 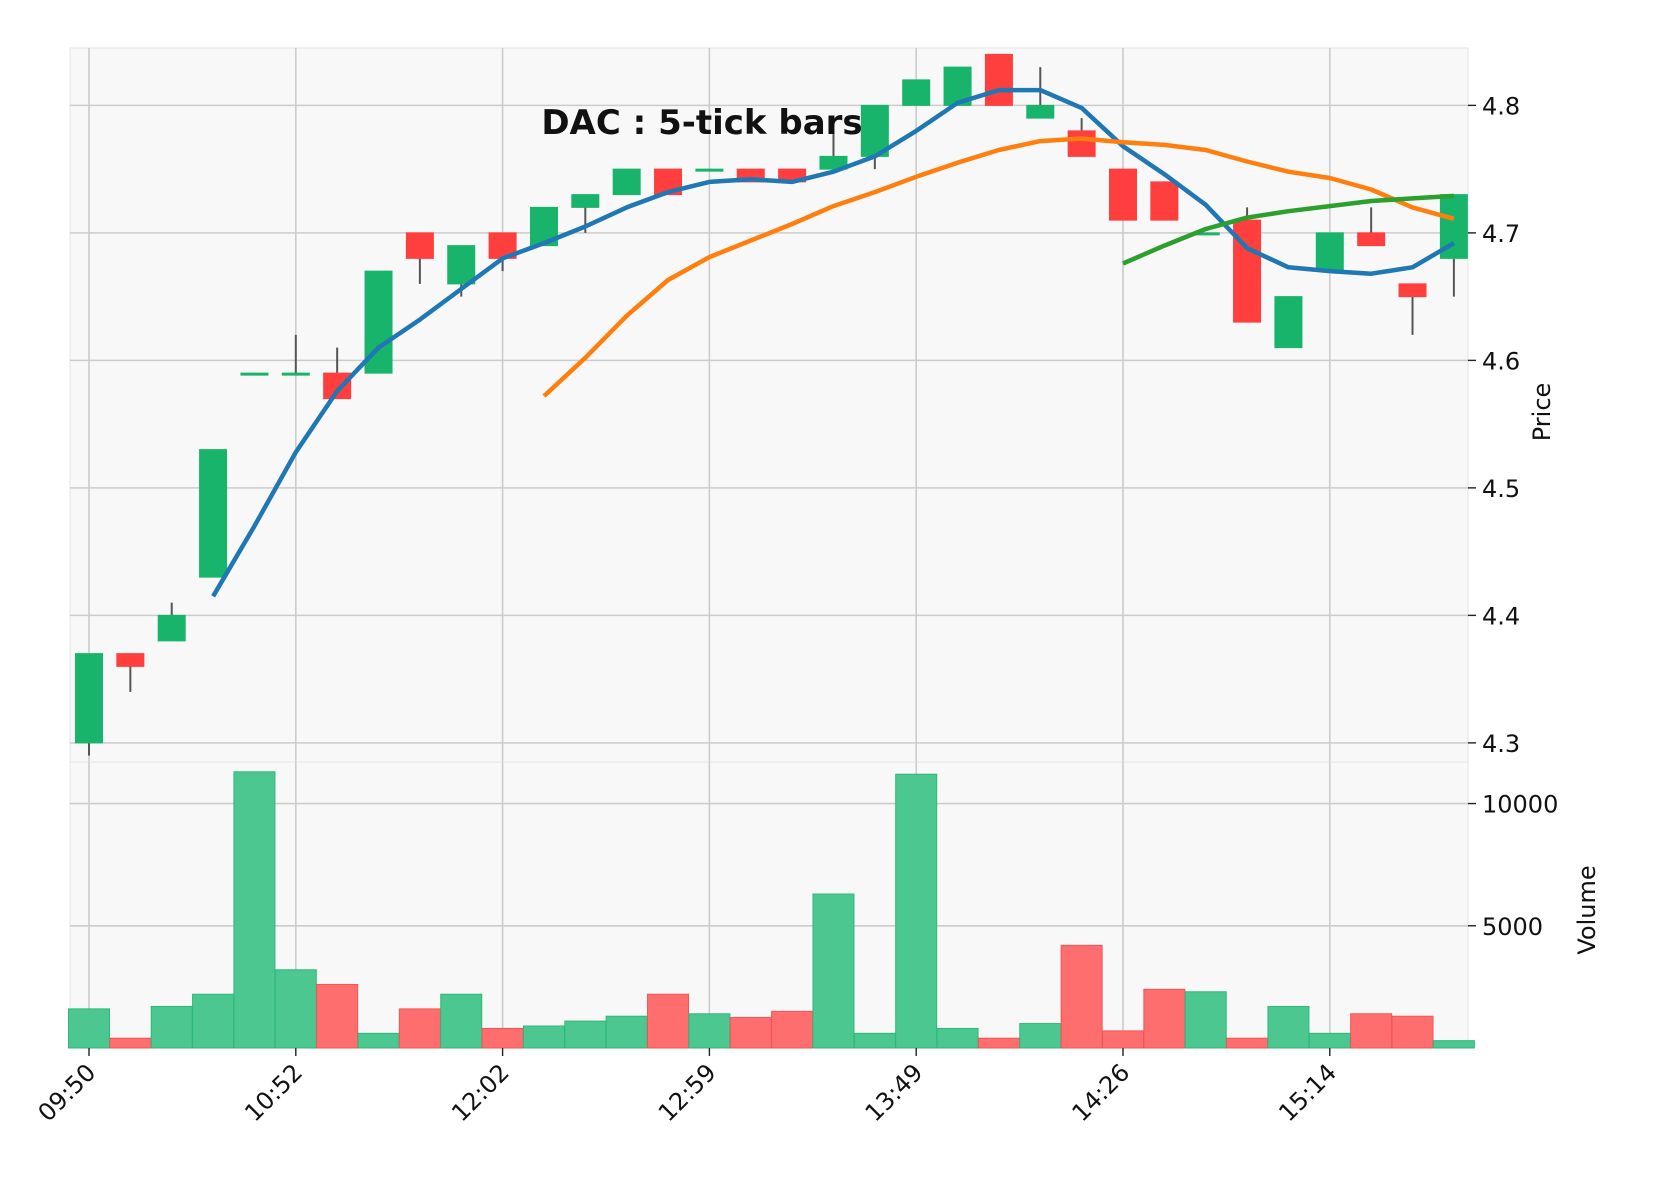 What do you see at coordinates (1501, 106) in the screenshot?
I see `price-tick-label: 4.8` at bounding box center [1501, 106].